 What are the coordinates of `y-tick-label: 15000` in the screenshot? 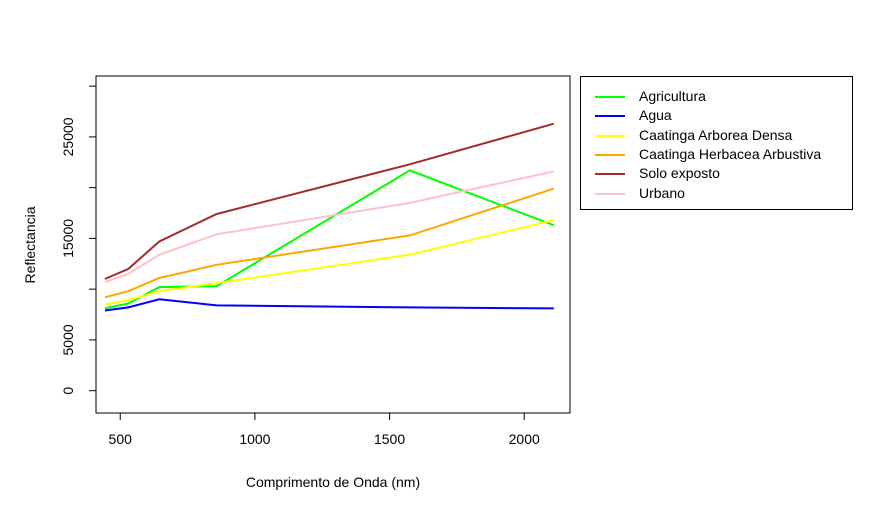 It's located at (68, 238).